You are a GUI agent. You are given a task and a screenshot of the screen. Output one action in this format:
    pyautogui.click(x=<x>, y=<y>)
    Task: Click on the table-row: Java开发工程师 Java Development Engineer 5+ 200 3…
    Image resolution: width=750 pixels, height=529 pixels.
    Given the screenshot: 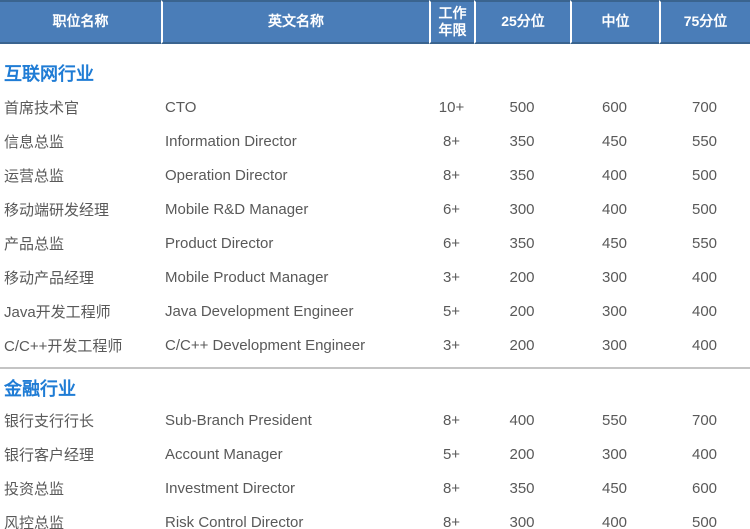 What is the action you would take?
    pyautogui.click(x=375, y=311)
    